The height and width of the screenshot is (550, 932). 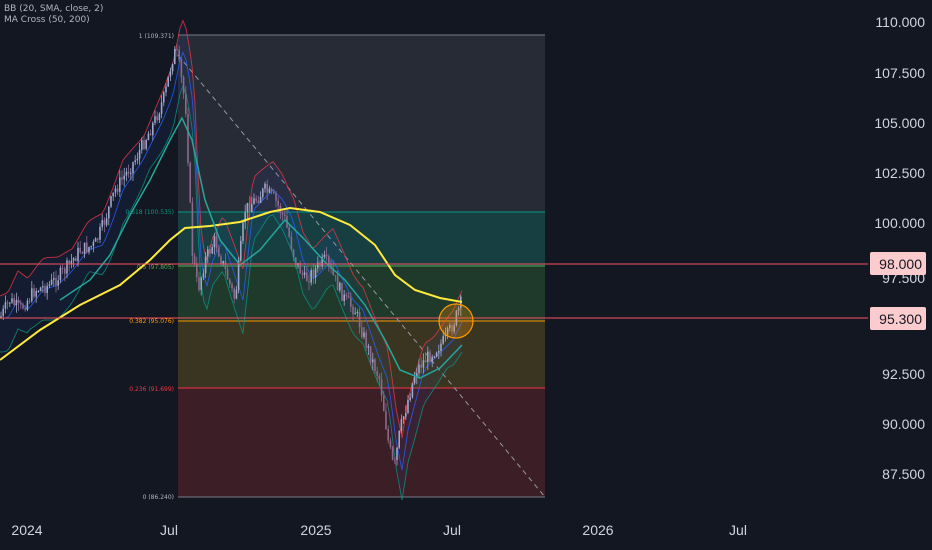 What do you see at coordinates (155, 267) in the screenshot?
I see `fib-label-05: 0.5 (97.805)` at bounding box center [155, 267].